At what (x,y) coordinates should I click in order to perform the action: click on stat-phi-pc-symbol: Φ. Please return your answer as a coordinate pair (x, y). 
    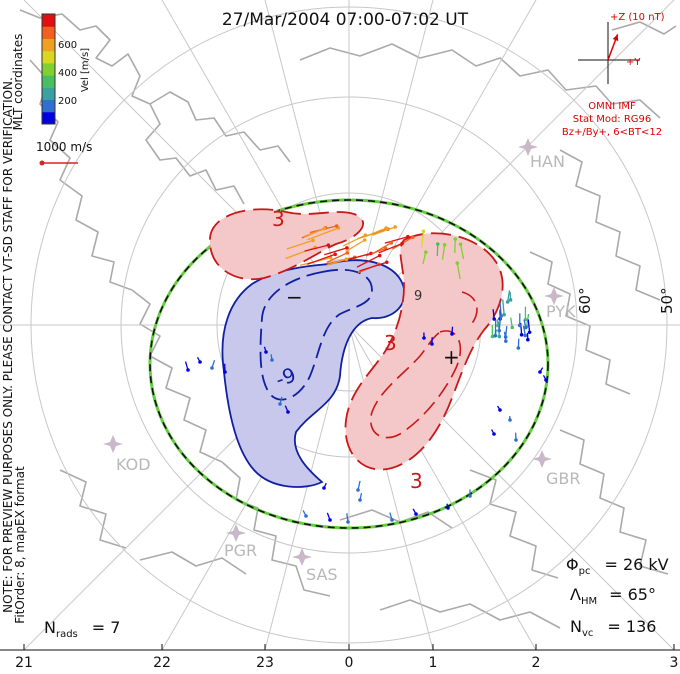
    Looking at the image, I should click on (572, 564).